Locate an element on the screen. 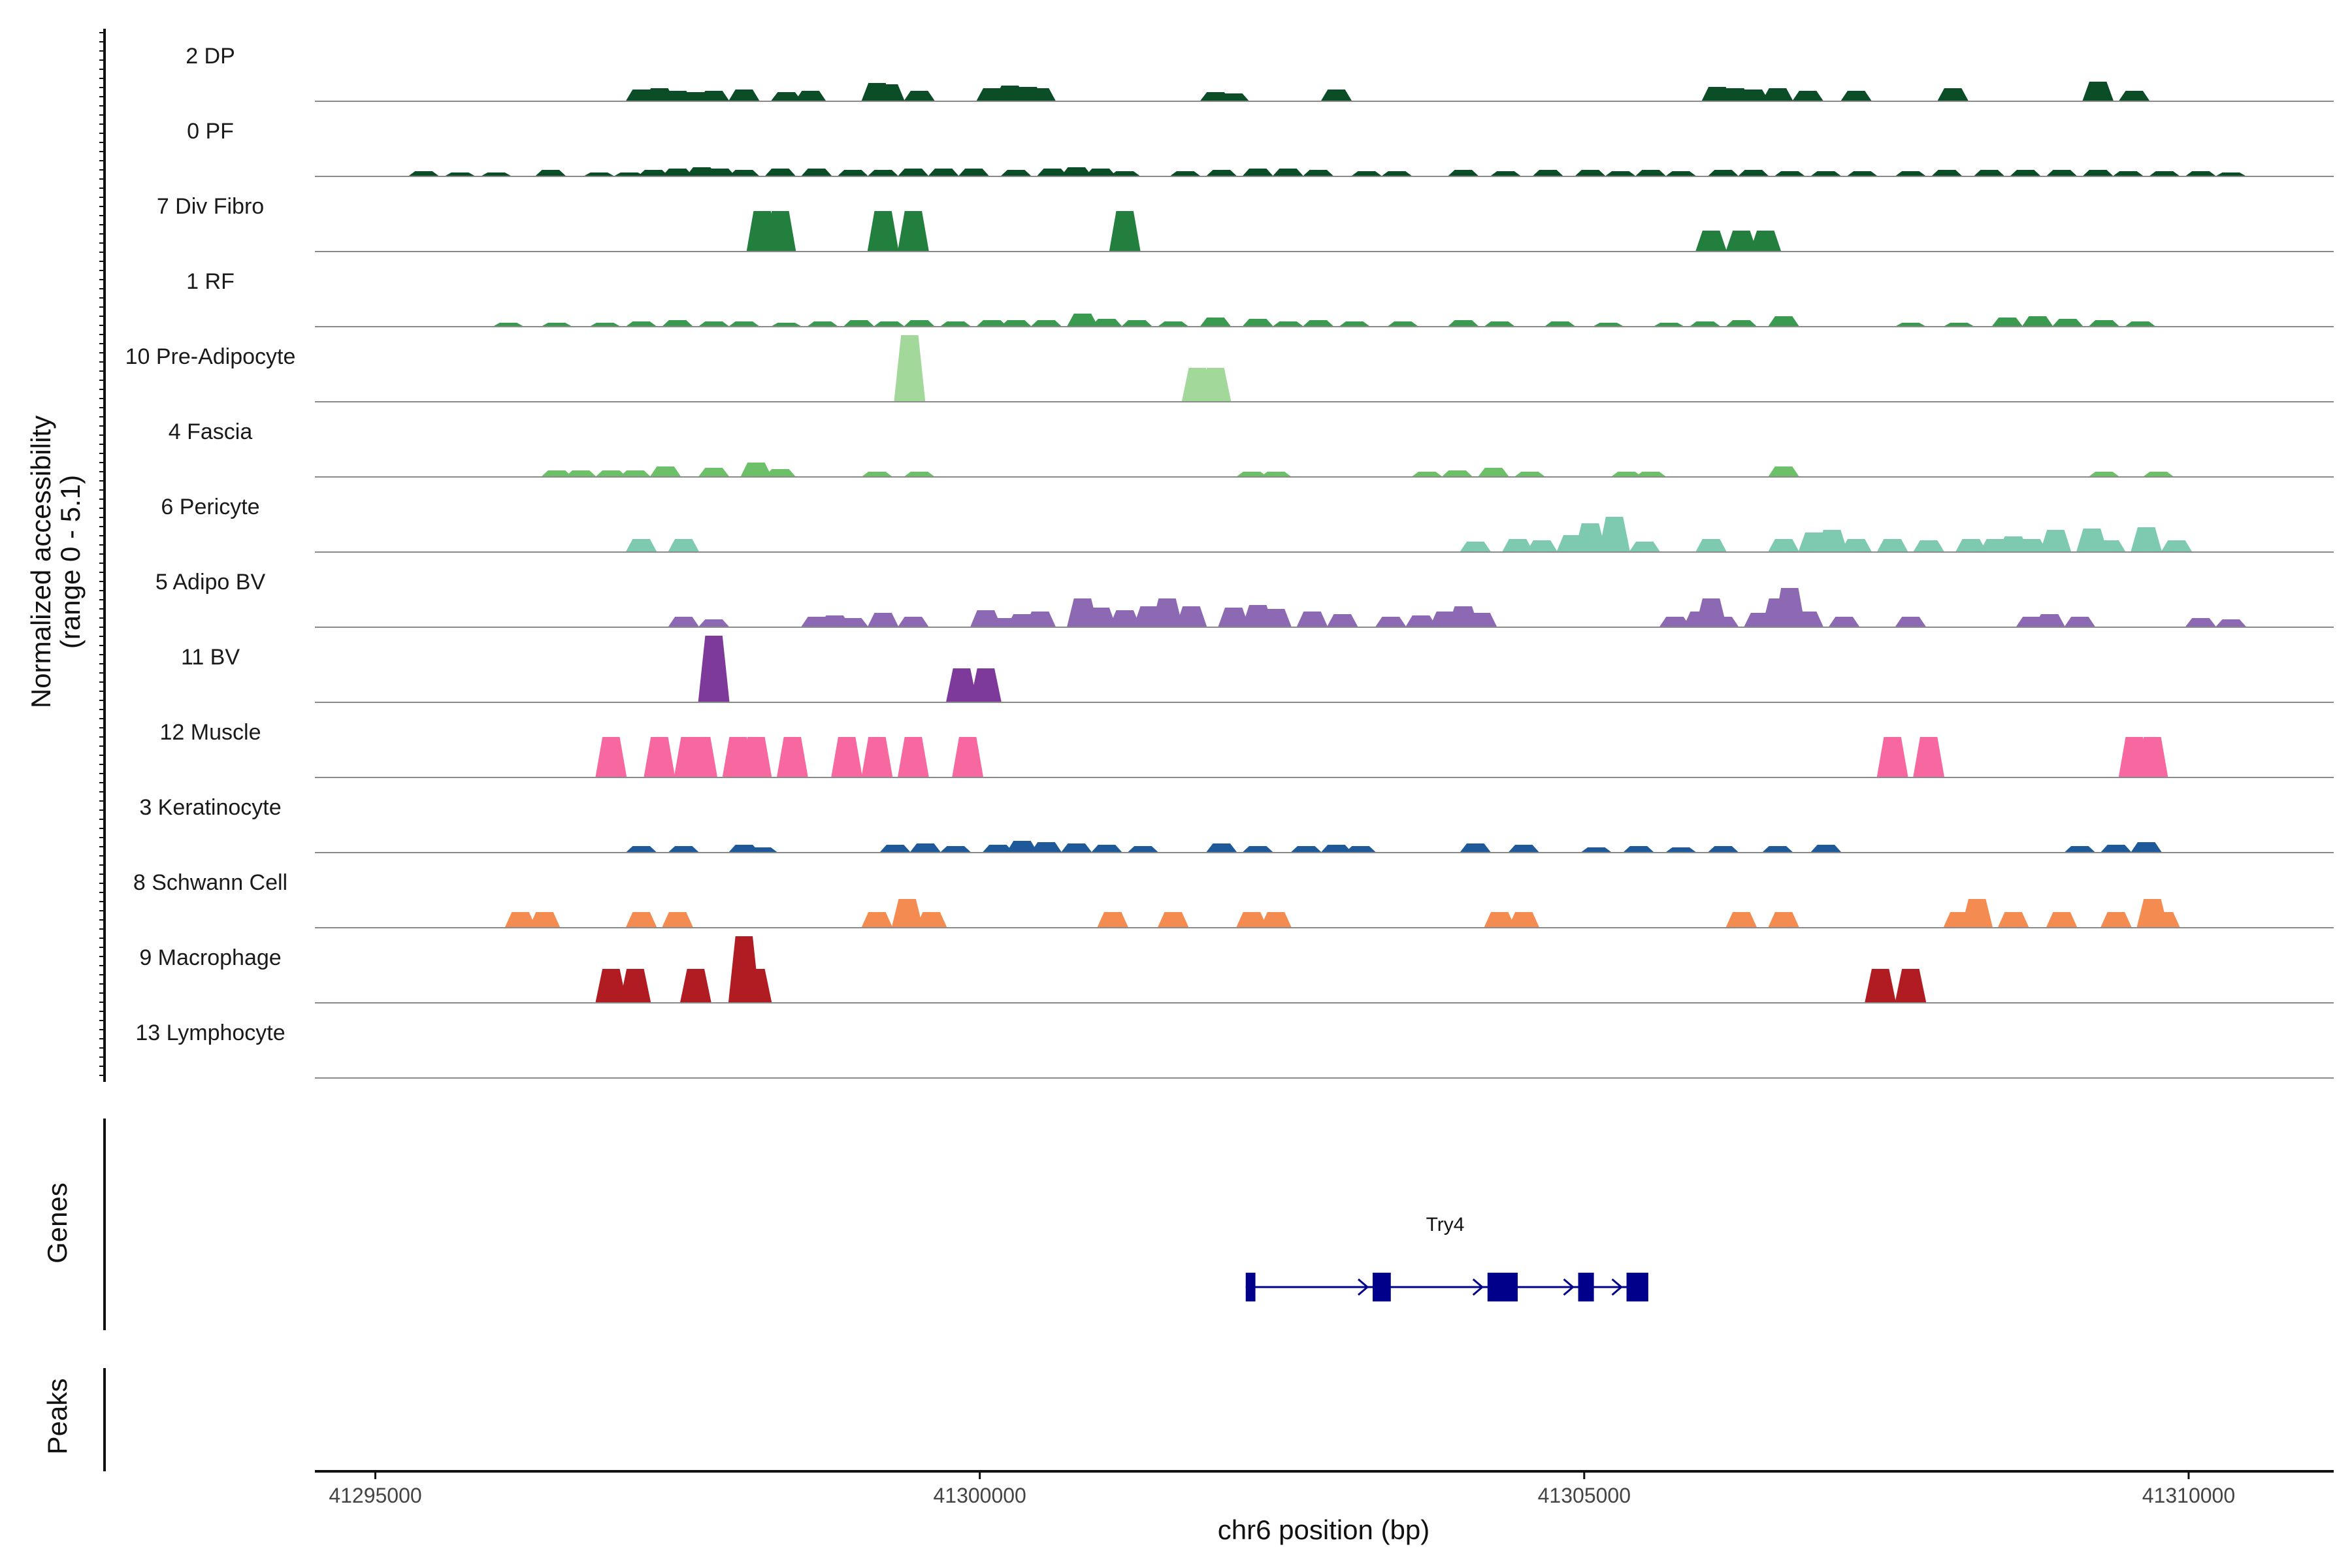  track-6-pericyte: 6 Pericyte is located at coordinates (1247, 524).